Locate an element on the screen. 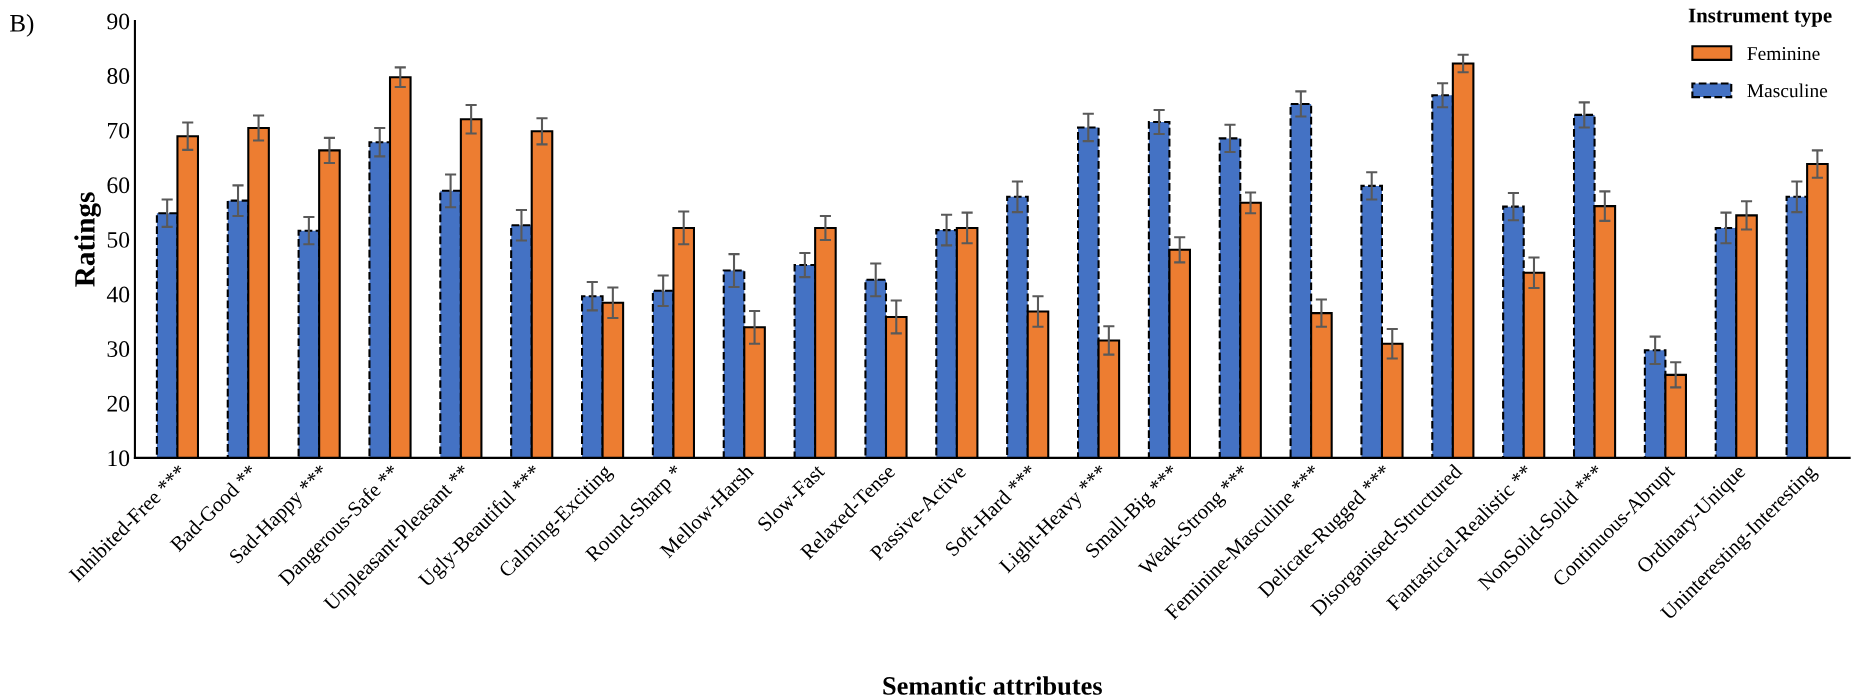 The image size is (1874, 699). y-tick-label: 40 is located at coordinates (118, 294).